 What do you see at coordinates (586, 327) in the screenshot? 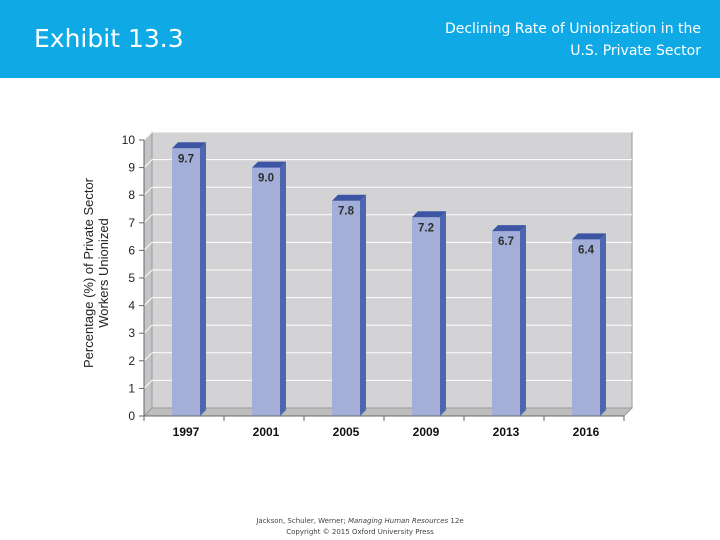
I see `bar-2016` at bounding box center [586, 327].